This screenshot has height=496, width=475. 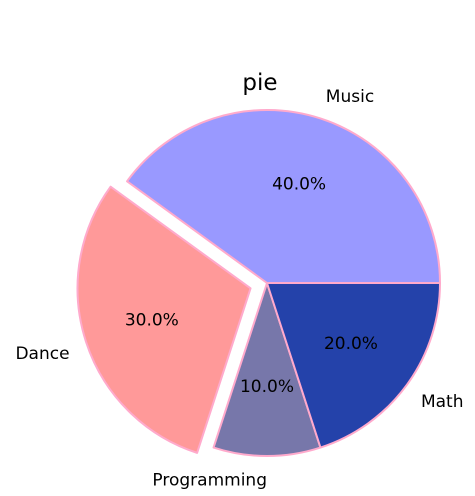 What do you see at coordinates (442, 402) in the screenshot?
I see `slice-label-math: Math` at bounding box center [442, 402].